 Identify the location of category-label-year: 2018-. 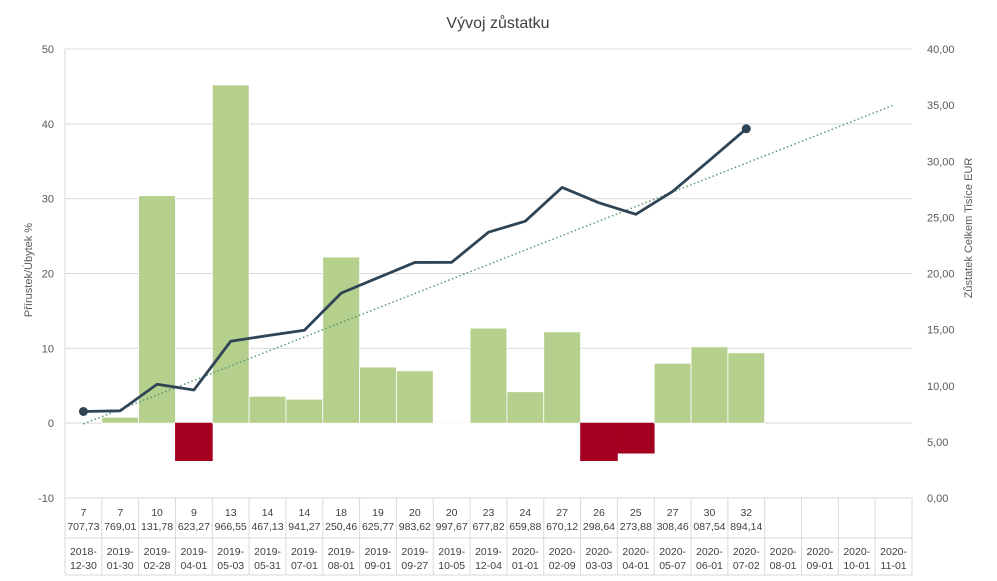
(83, 552).